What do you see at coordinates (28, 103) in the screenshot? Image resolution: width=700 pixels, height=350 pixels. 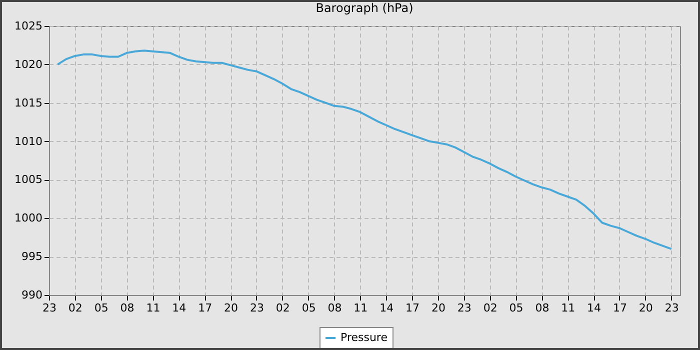 I see `y-tick-label: 1015` at bounding box center [28, 103].